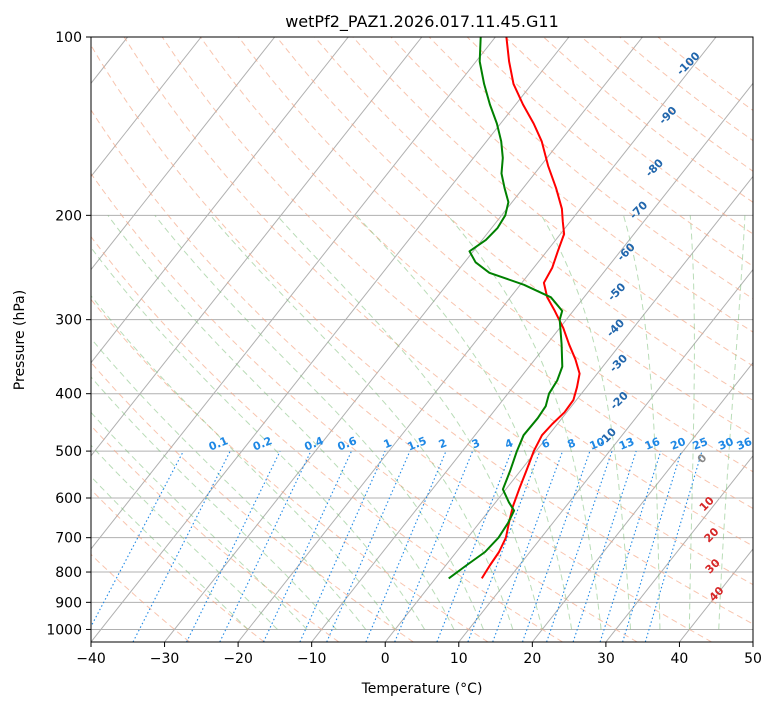 The width and height of the screenshot is (775, 708). I want to click on x-tick-label: 30, so click(606, 659).